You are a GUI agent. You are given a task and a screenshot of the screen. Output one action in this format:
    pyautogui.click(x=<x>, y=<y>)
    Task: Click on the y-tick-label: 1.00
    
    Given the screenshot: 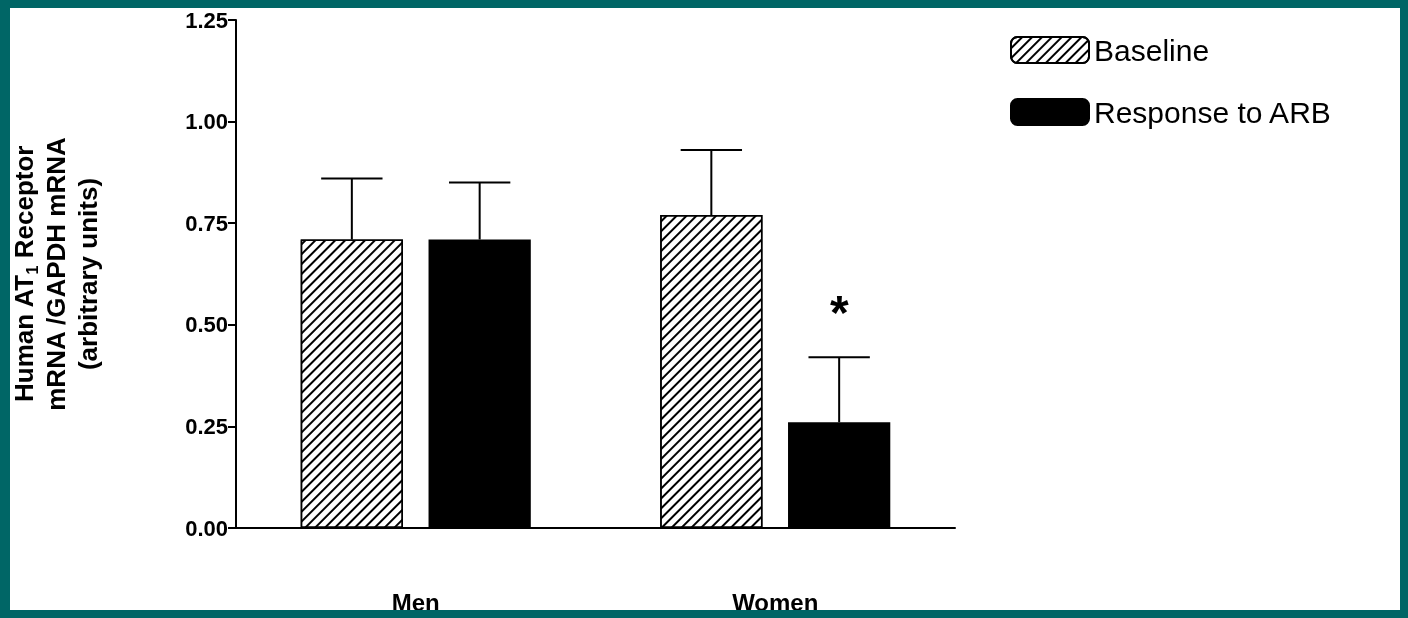 What is the action you would take?
    pyautogui.click(x=206, y=122)
    